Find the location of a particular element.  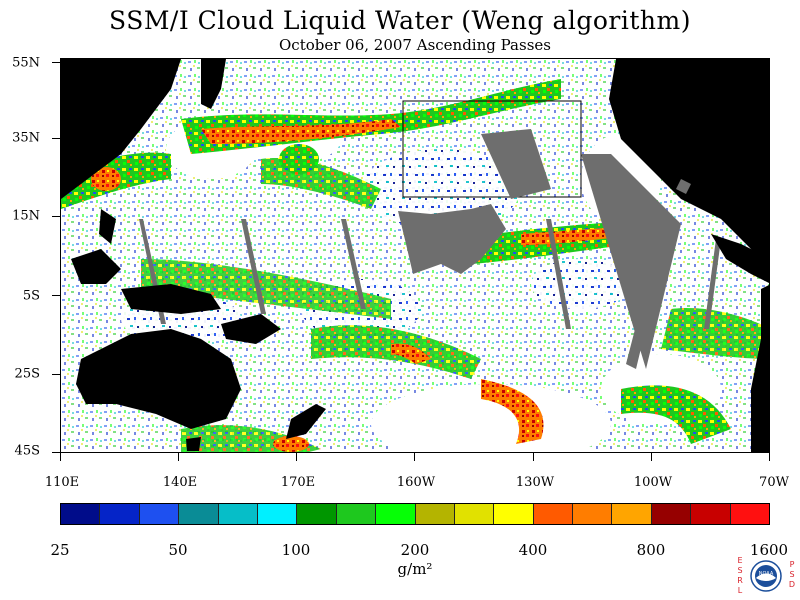

lat-label-25s: 25S is located at coordinates (27, 374).